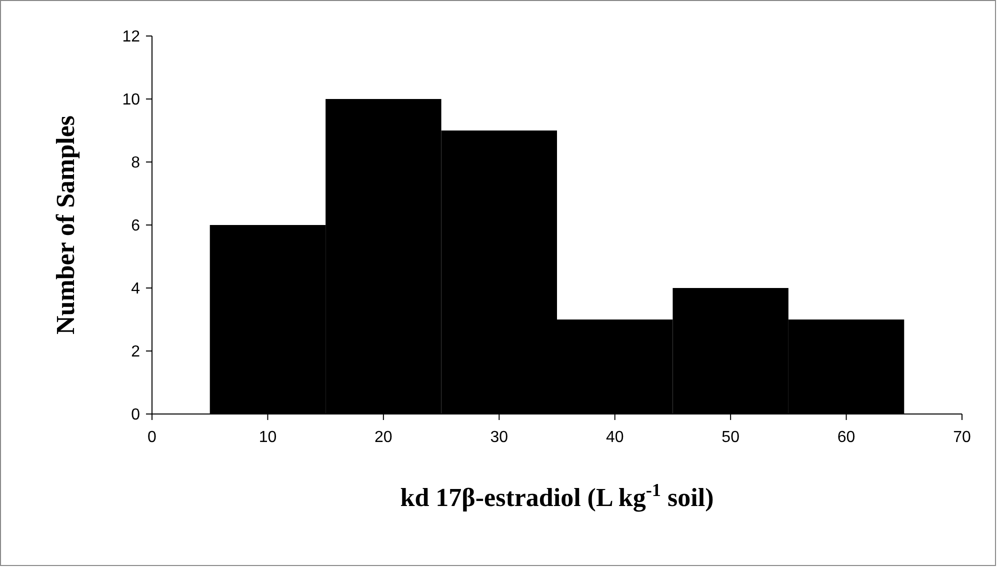 The image size is (997, 567). I want to click on x-tick-label: 10, so click(267, 437).